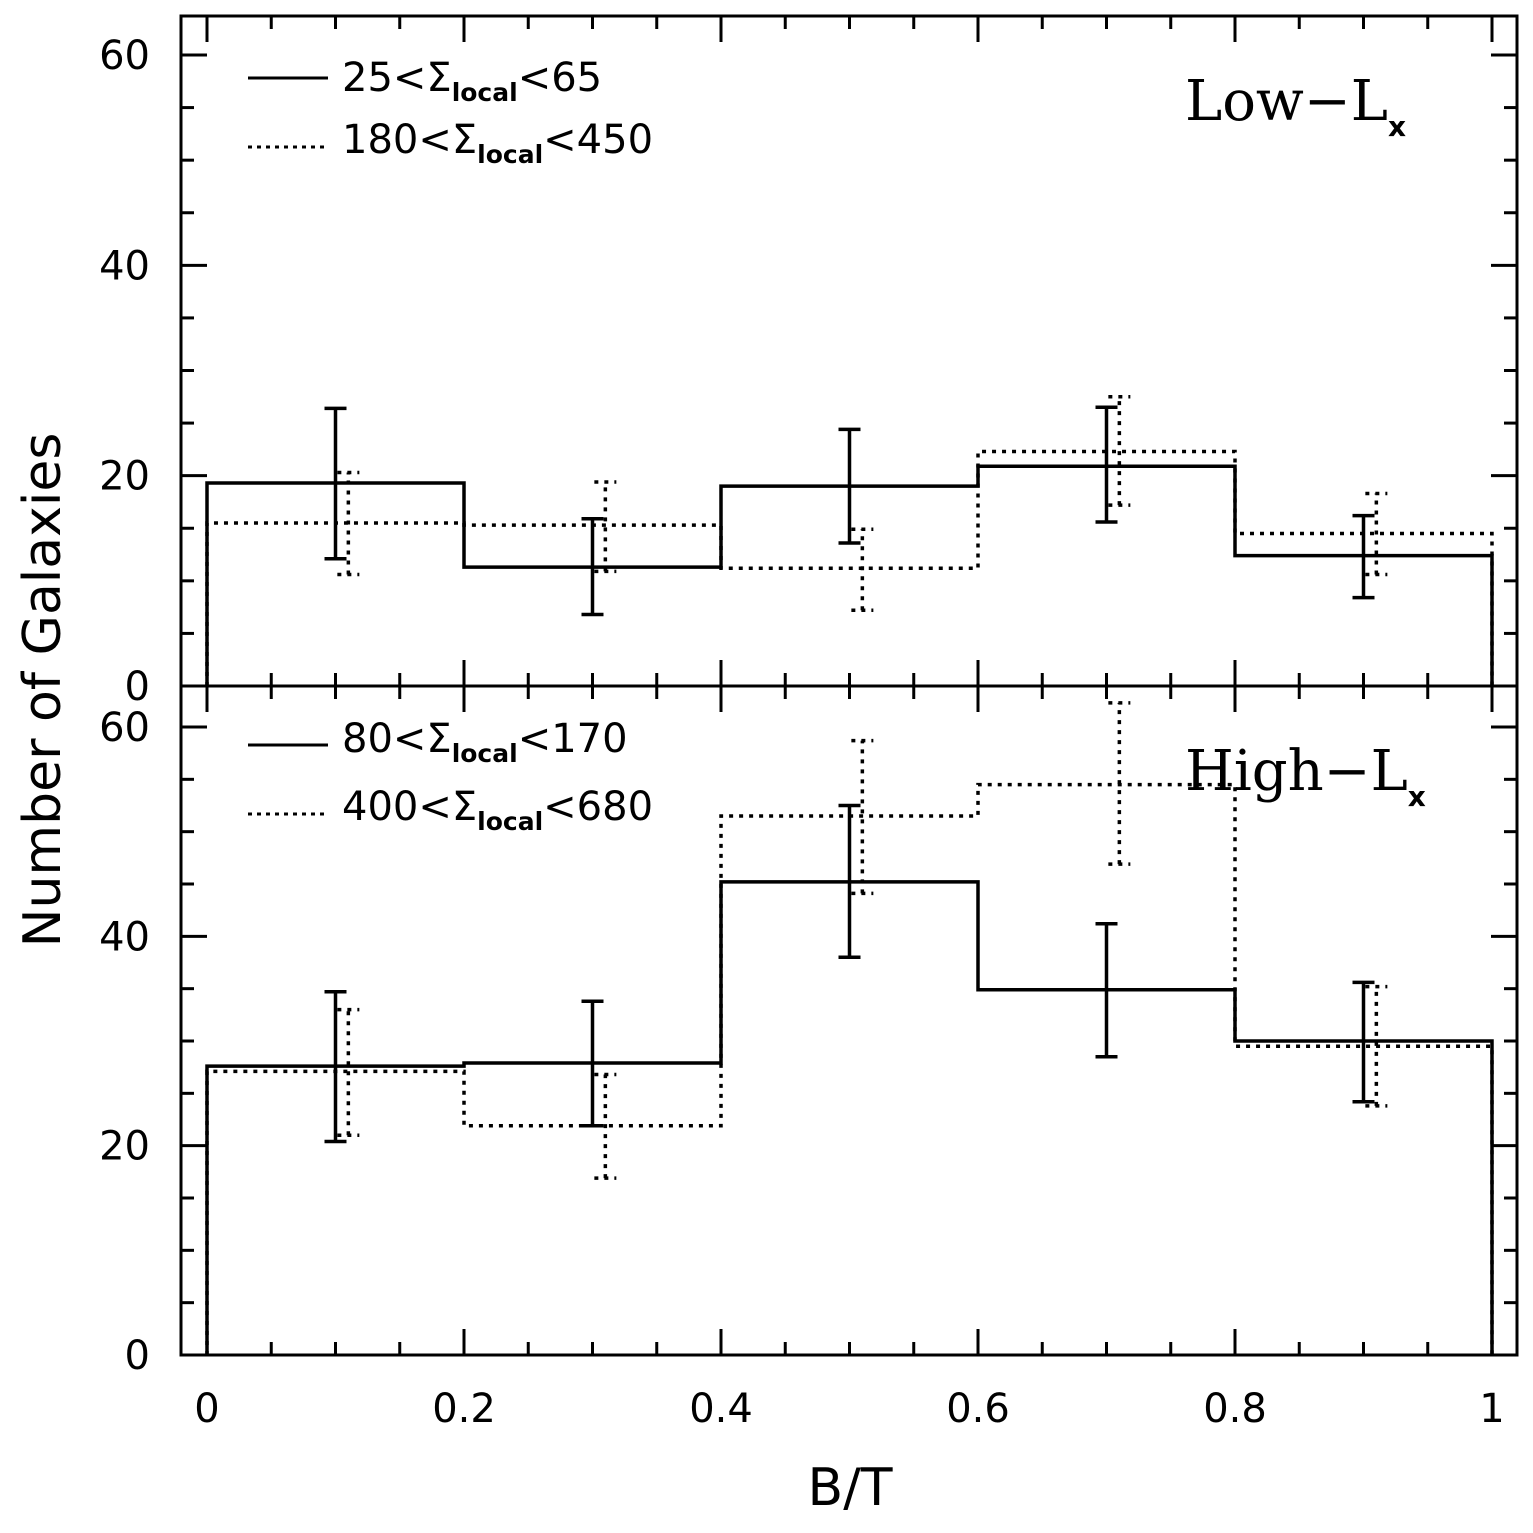 The height and width of the screenshot is (1533, 1533). I want to click on legend-bottom-solid-label: 80<Σlocal<170, so click(485, 742).